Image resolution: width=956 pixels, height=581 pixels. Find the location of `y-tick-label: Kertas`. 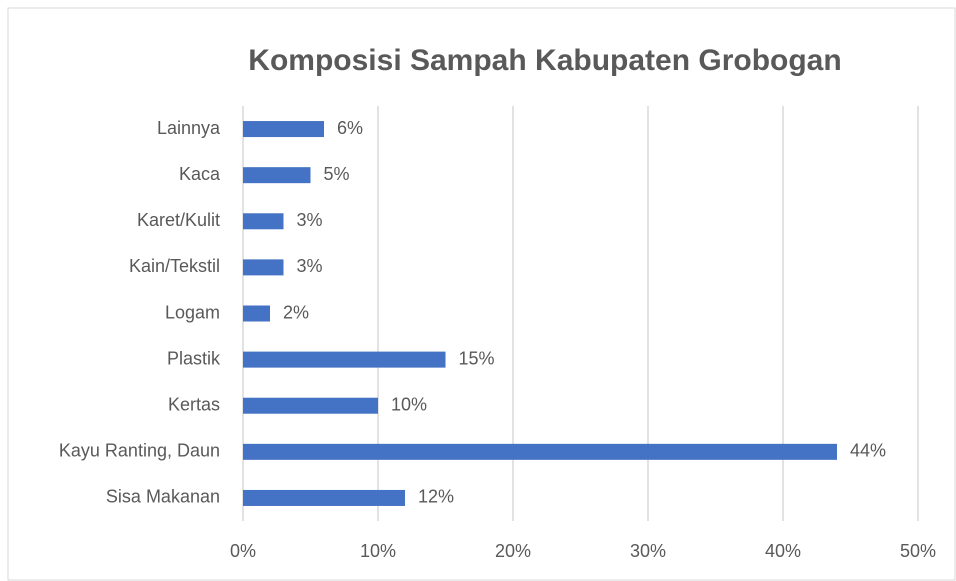

y-tick-label: Kertas is located at coordinates (194, 404).